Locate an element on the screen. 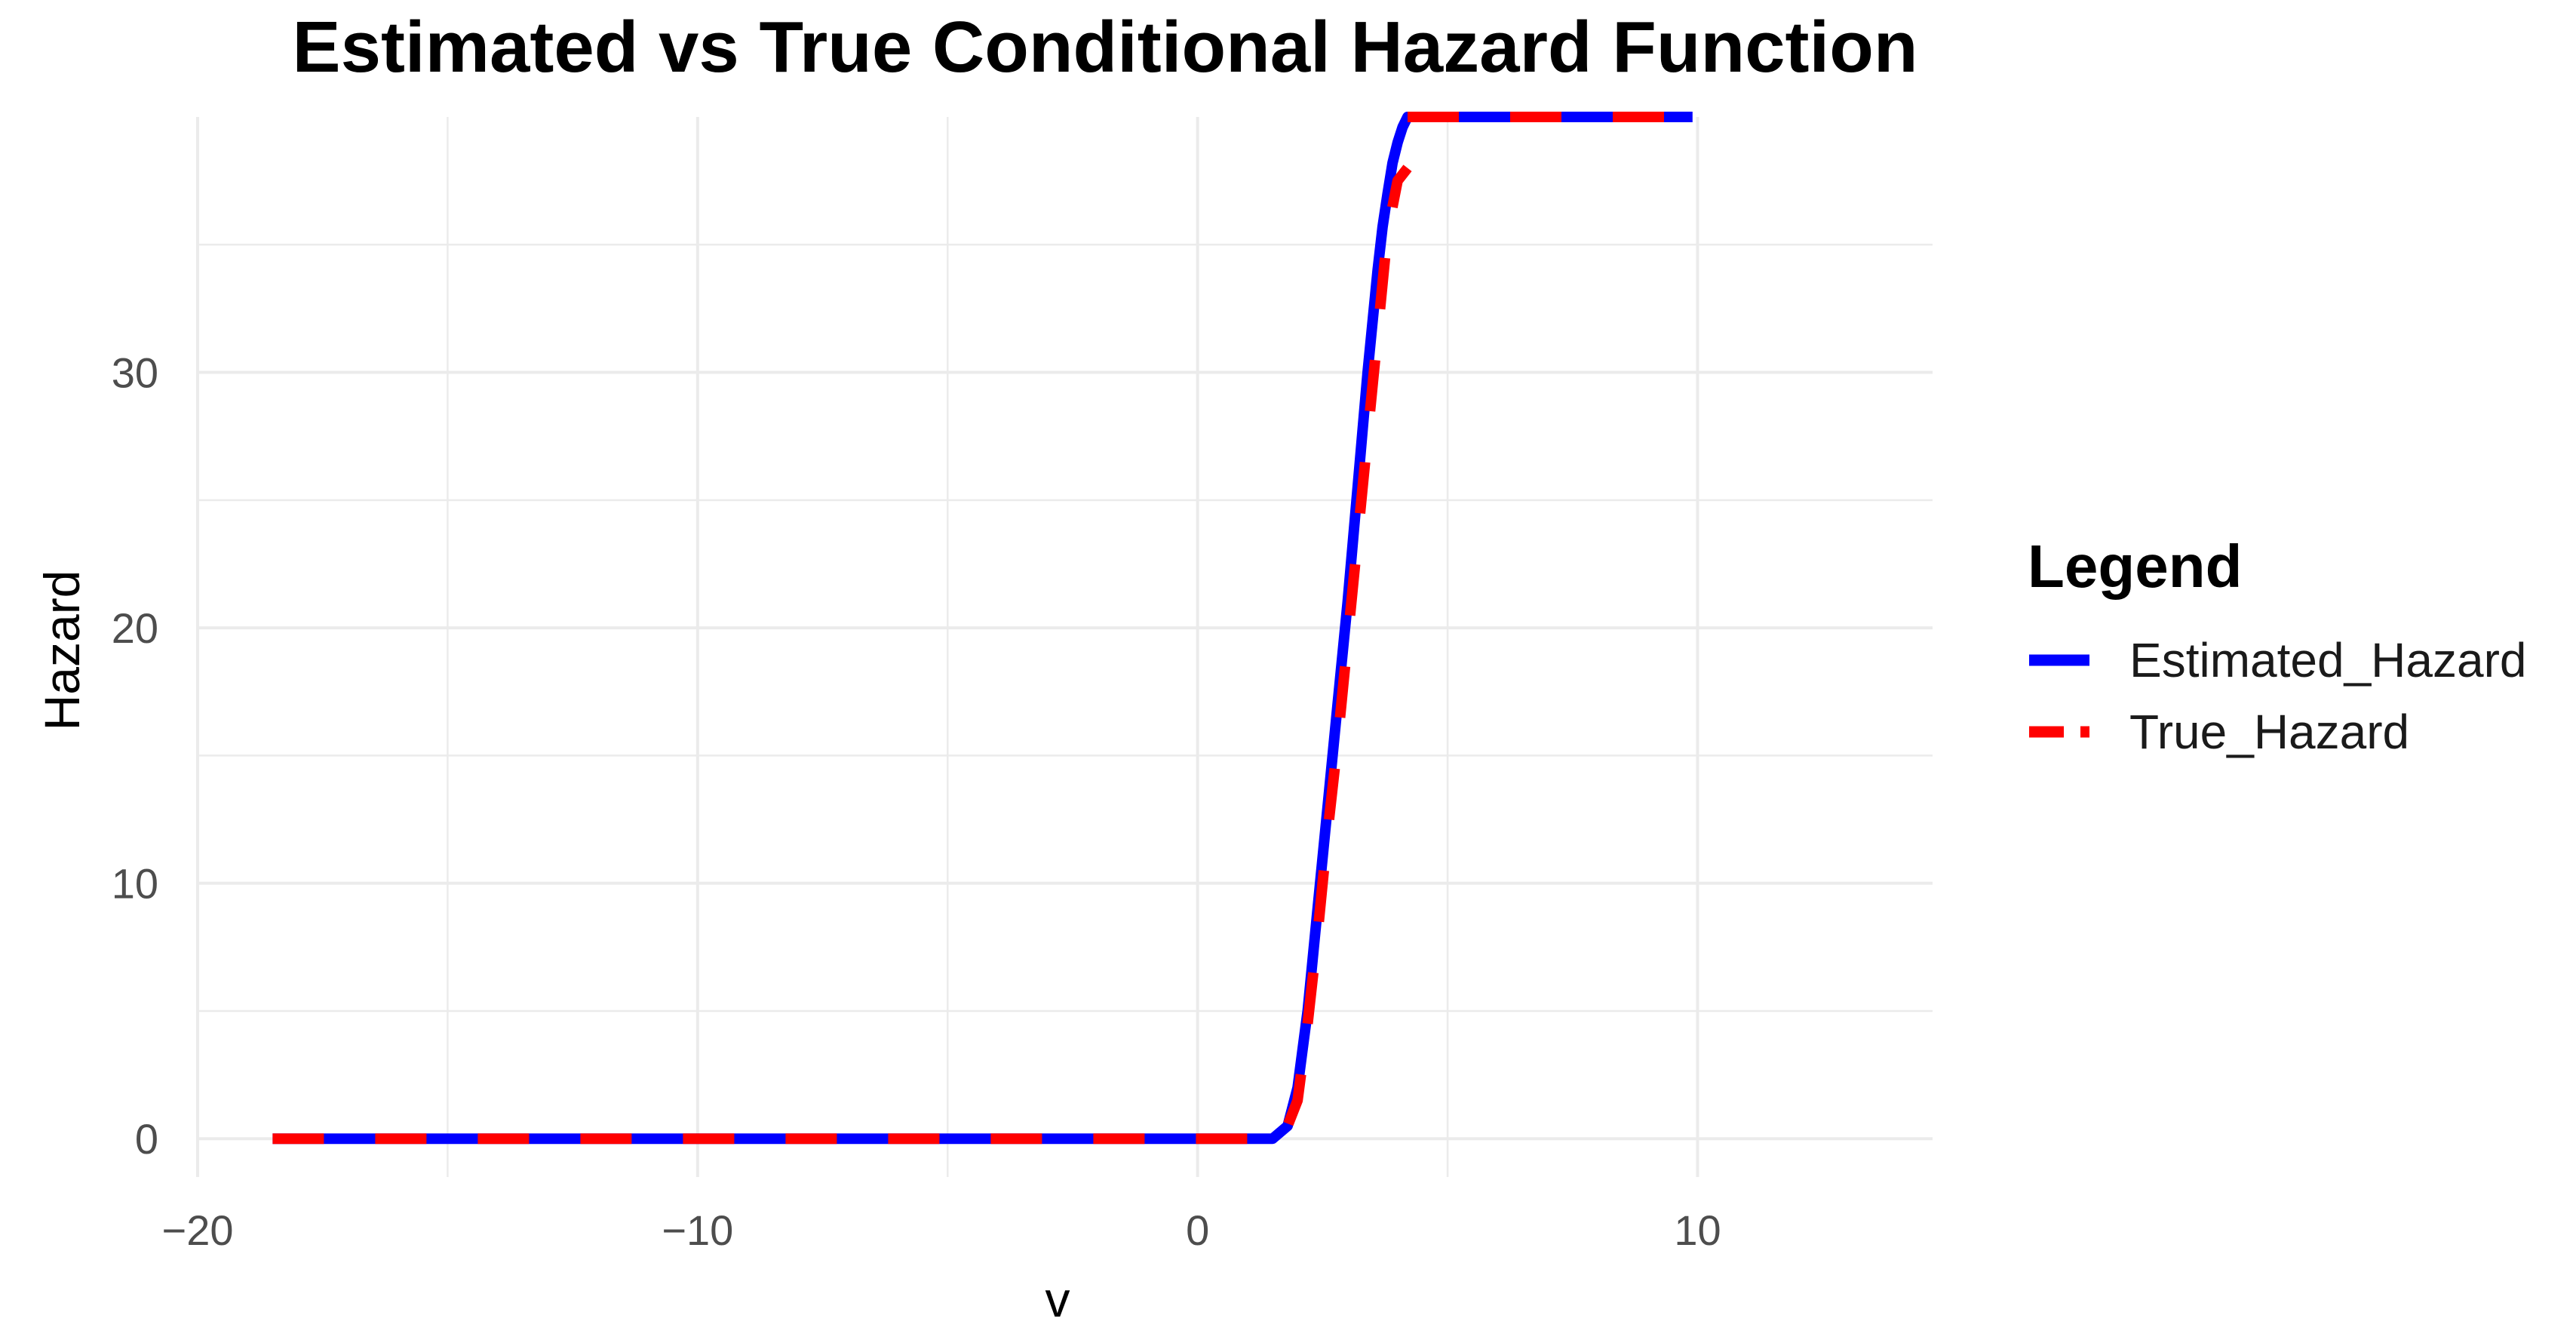 The width and height of the screenshot is (2576, 1343). legend-label: Estimated_Hazard is located at coordinates (2327, 660).